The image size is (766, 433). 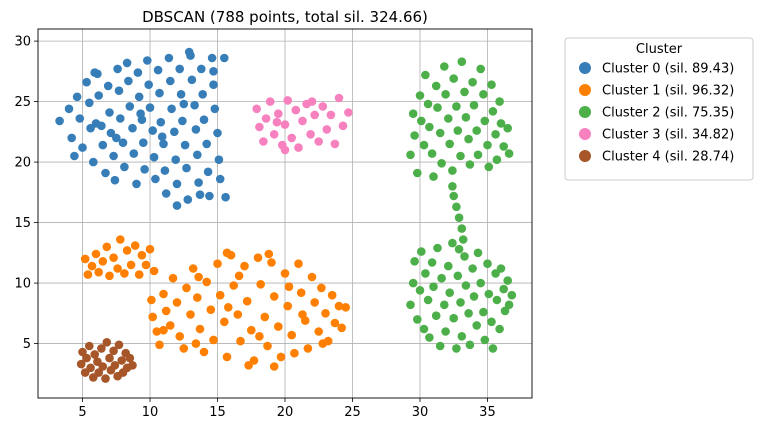 What do you see at coordinates (82, 412) in the screenshot?
I see `x-tick-label: 5` at bounding box center [82, 412].